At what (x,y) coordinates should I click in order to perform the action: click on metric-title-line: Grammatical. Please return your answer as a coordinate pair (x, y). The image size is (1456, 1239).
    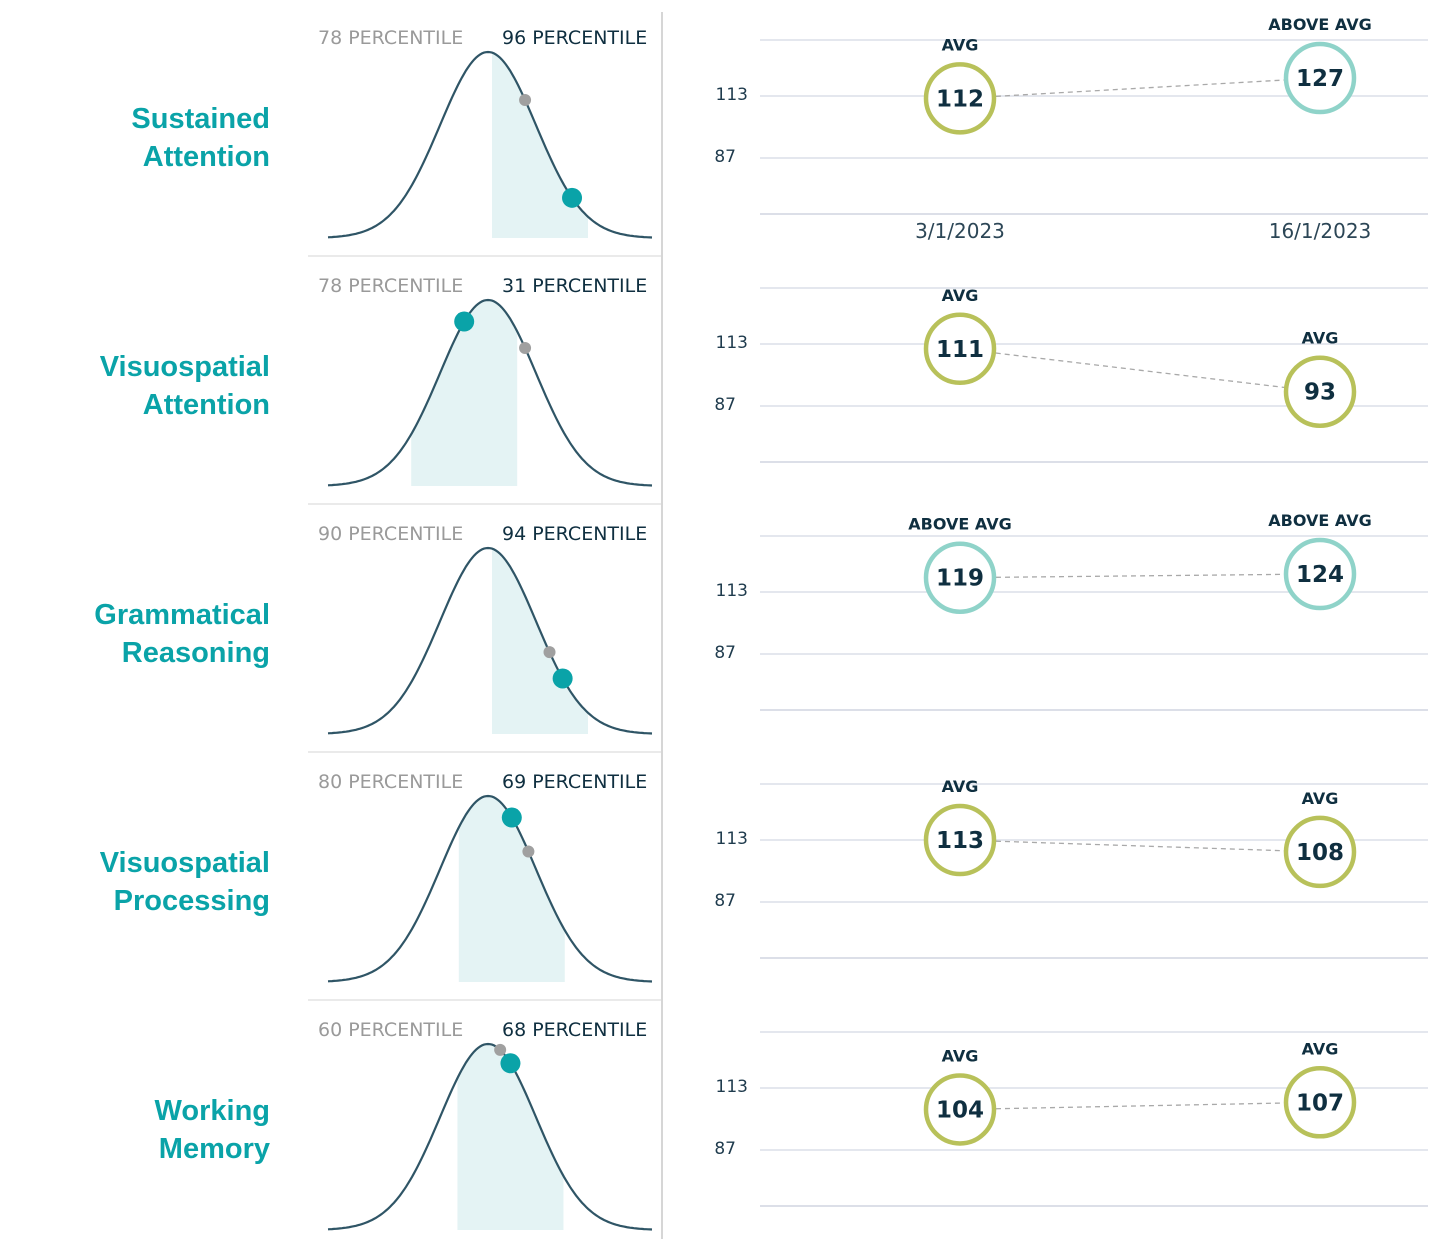
    Looking at the image, I should click on (182, 615).